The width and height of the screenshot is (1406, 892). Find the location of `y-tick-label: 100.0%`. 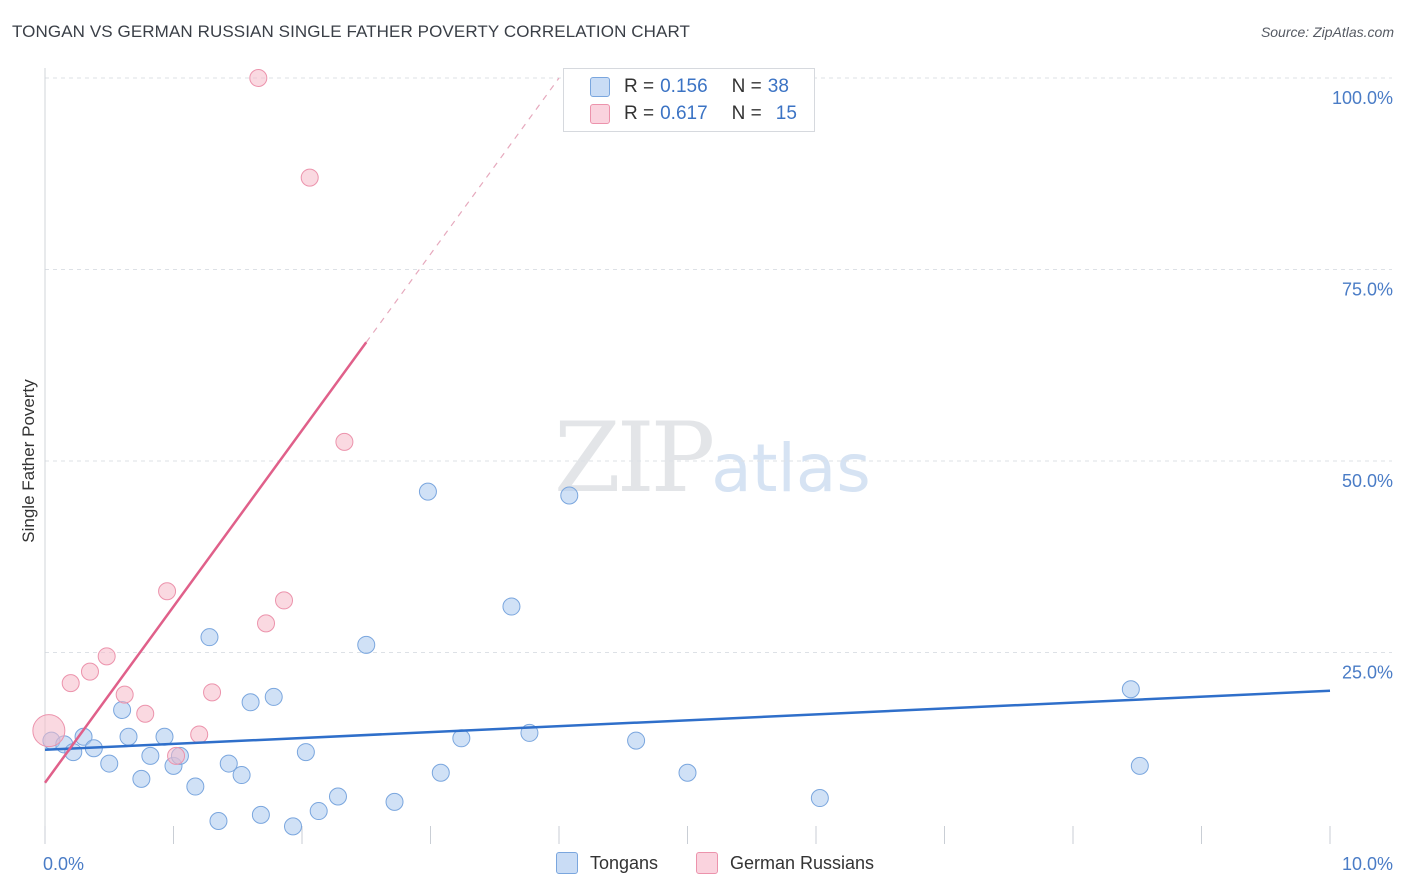

y-tick-label: 100.0% is located at coordinates (1362, 98).